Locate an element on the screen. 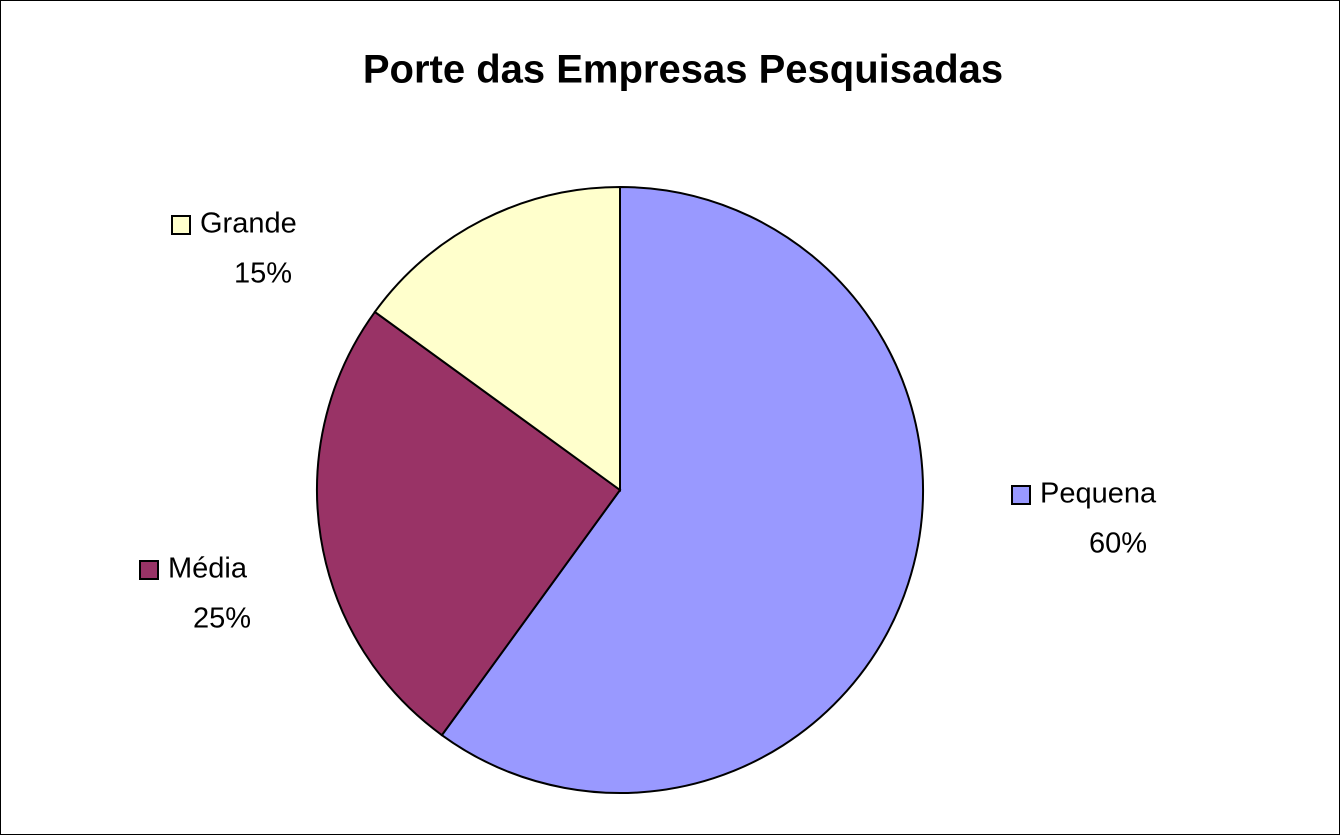  slice-label: Média is located at coordinates (208, 569).